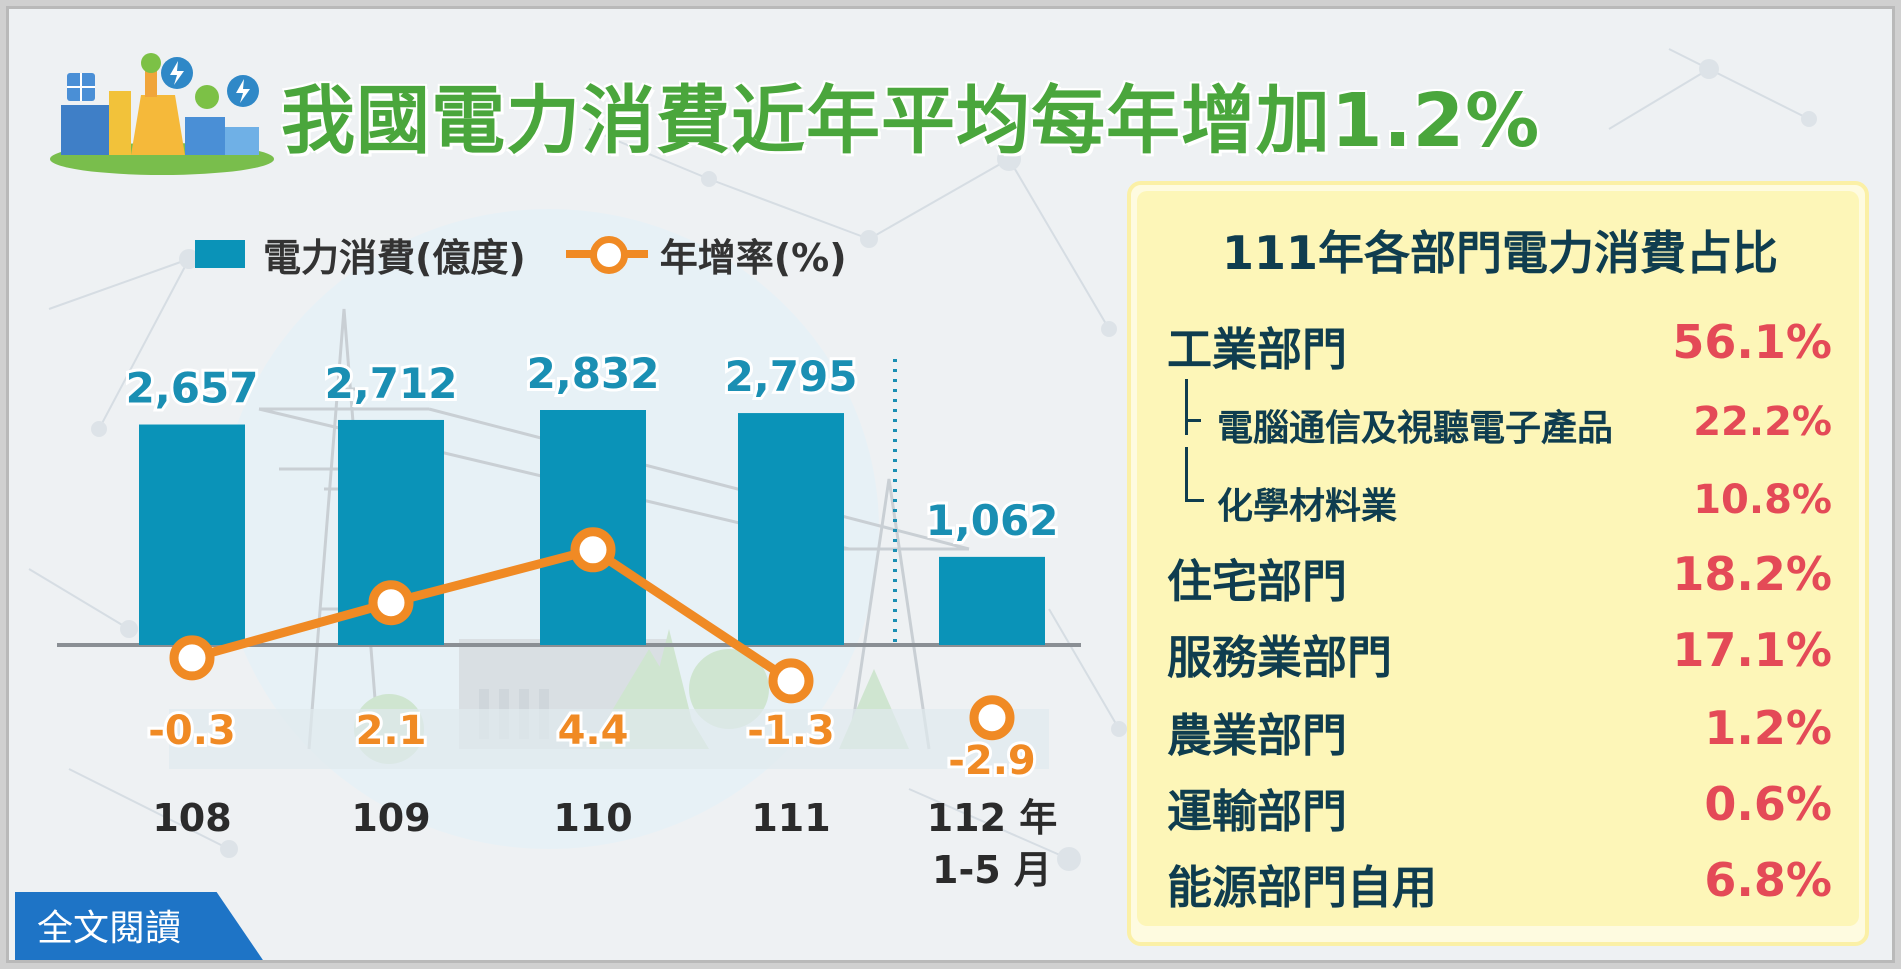 The height and width of the screenshot is (969, 1901). I want to click on sector-label: 住宅部門, so click(1257, 581).